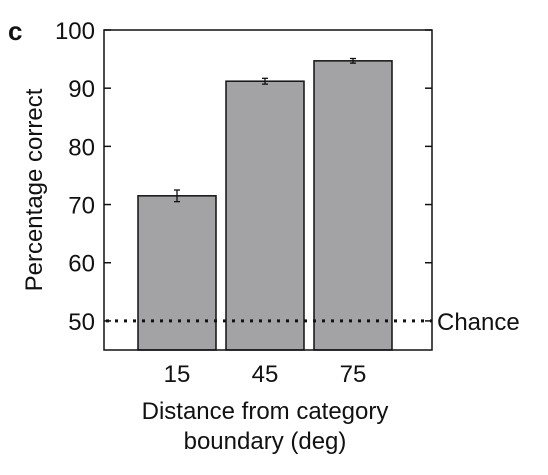  What do you see at coordinates (75, 177) in the screenshot?
I see `y-axis-tick-labels: 50 60 70 80 90 100` at bounding box center [75, 177].